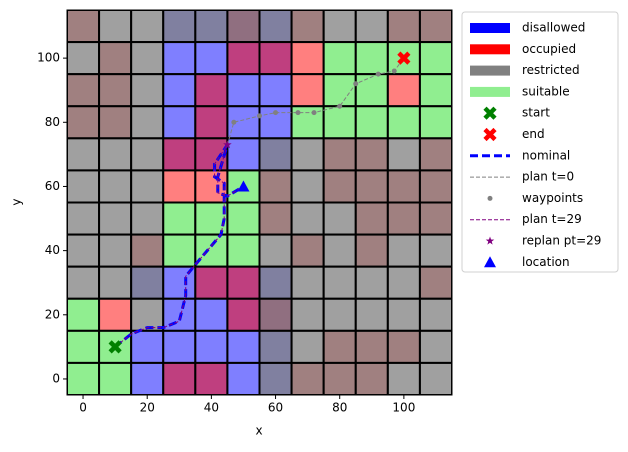 Image resolution: width=628 pixels, height=452 pixels. What do you see at coordinates (551, 70) in the screenshot?
I see `legend-label: restricted` at bounding box center [551, 70].